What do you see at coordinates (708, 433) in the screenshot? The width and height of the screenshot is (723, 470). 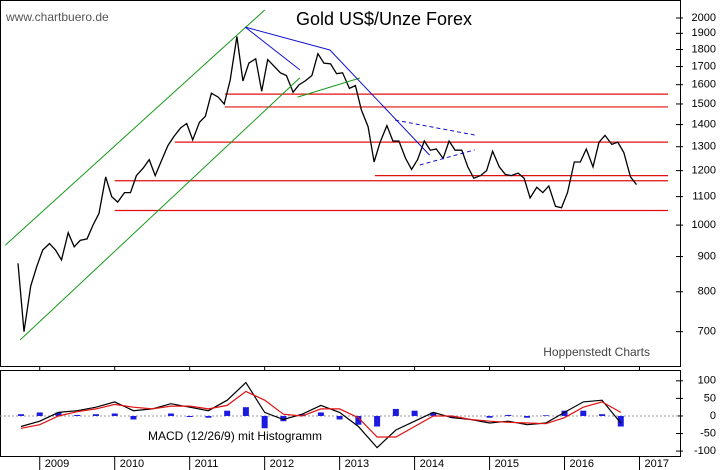 I see `y-tick-label: -50` at bounding box center [708, 433].